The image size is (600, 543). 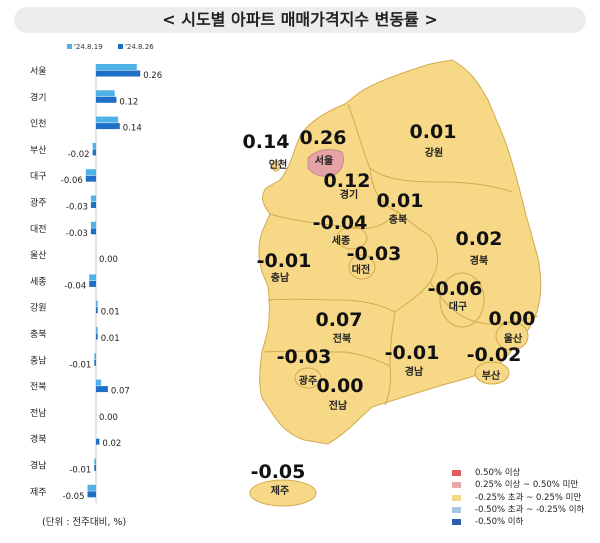 I want to click on legend-item: -0.50% 초과 ~ -0.25% 이하, so click(x=518, y=510).